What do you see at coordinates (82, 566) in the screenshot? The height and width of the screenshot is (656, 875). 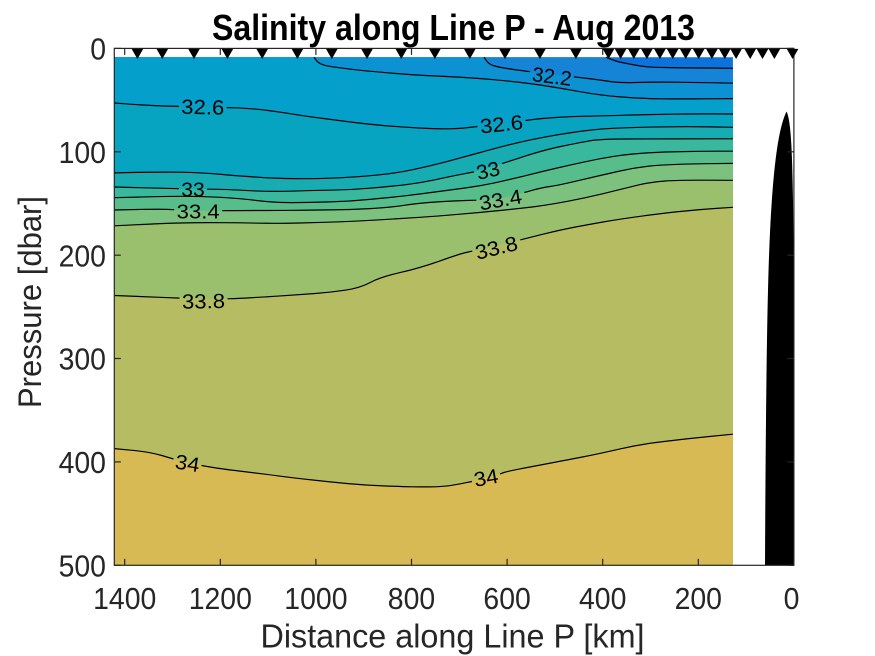 I see `svg-text: 500` at bounding box center [82, 566].